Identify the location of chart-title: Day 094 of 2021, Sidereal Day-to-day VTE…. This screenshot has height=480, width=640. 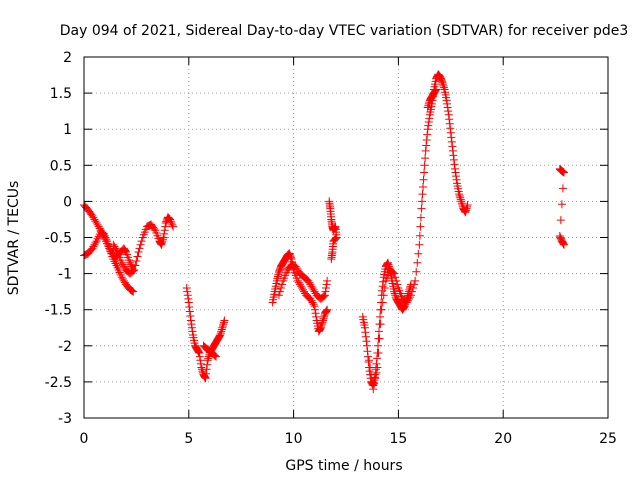
(344, 31).